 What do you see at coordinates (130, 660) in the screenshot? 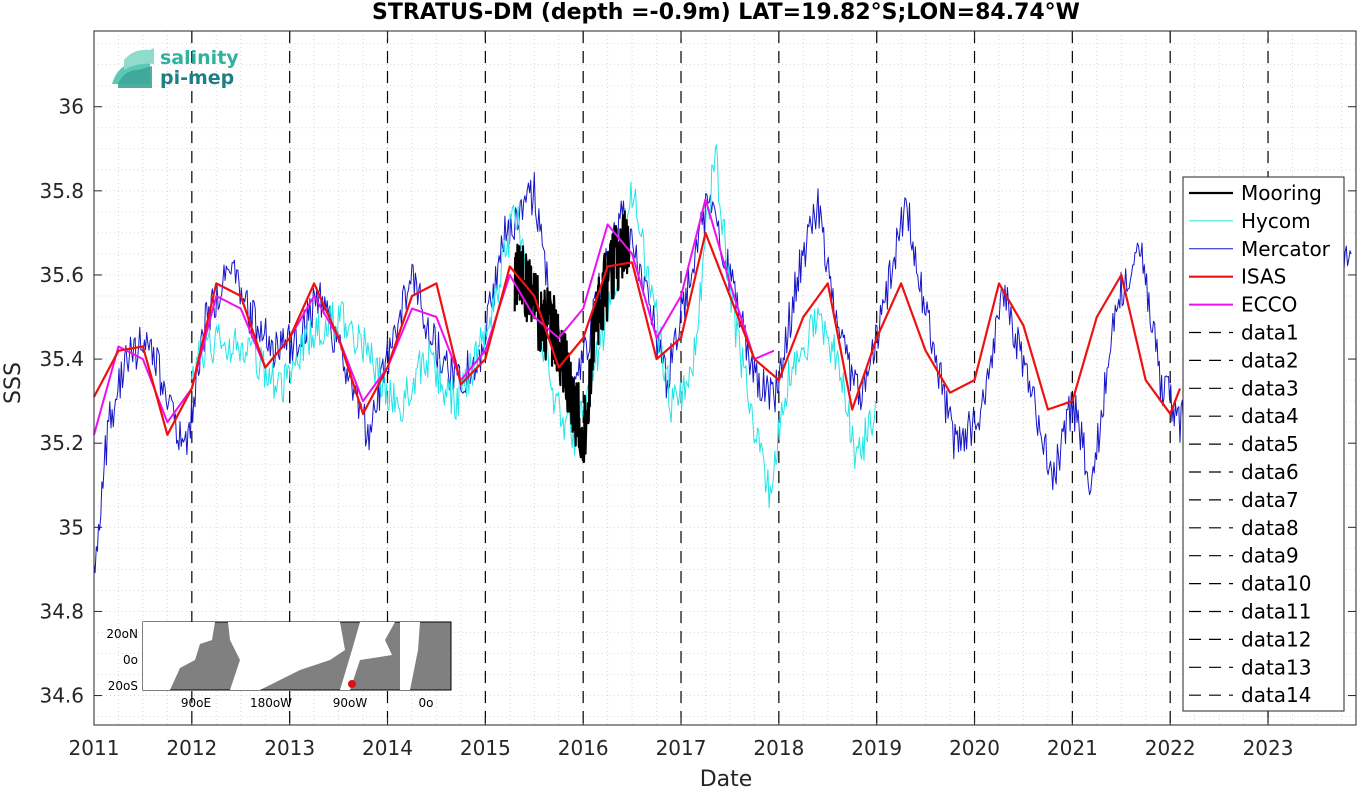
I see `map-ylabel-0: 0o` at bounding box center [130, 660].